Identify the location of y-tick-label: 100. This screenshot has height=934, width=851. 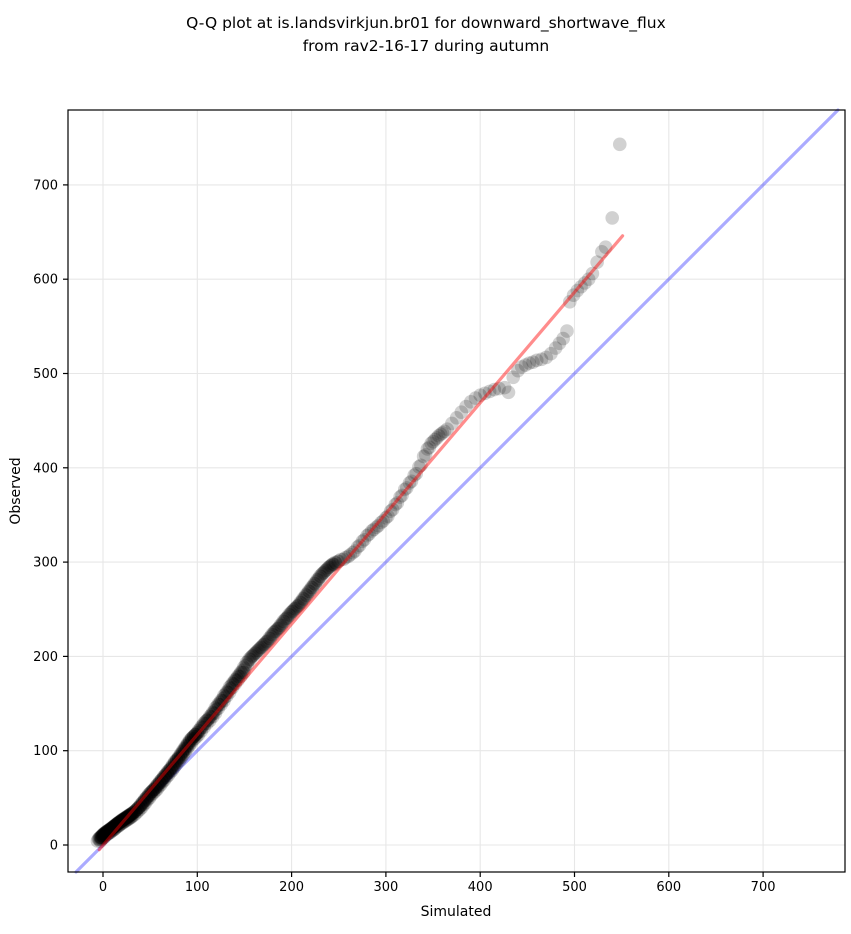
(45, 751).